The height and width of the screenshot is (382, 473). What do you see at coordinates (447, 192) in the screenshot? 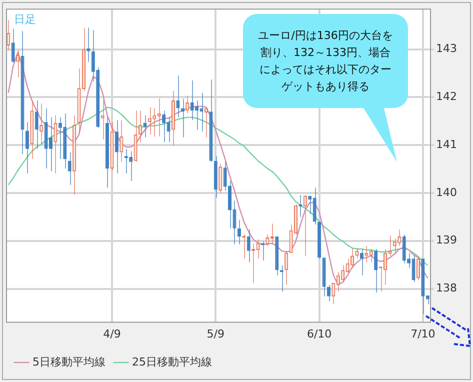
I see `y-tick-label: 140` at bounding box center [447, 192].